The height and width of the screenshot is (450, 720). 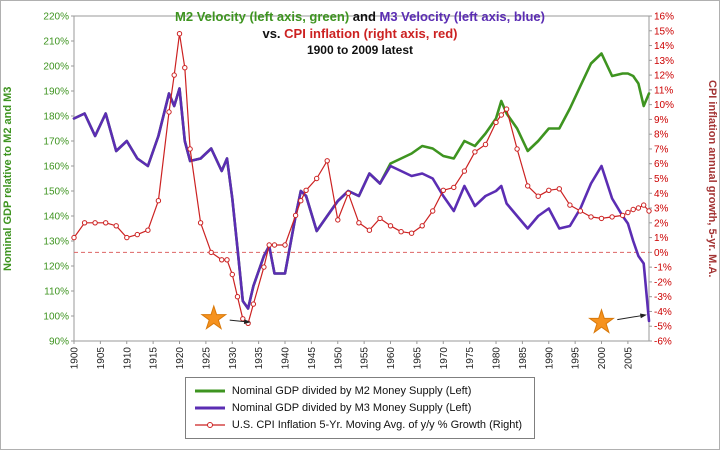 What do you see at coordinates (663, 342) in the screenshot?
I see `right-axis-tick-label: -6%` at bounding box center [663, 342].